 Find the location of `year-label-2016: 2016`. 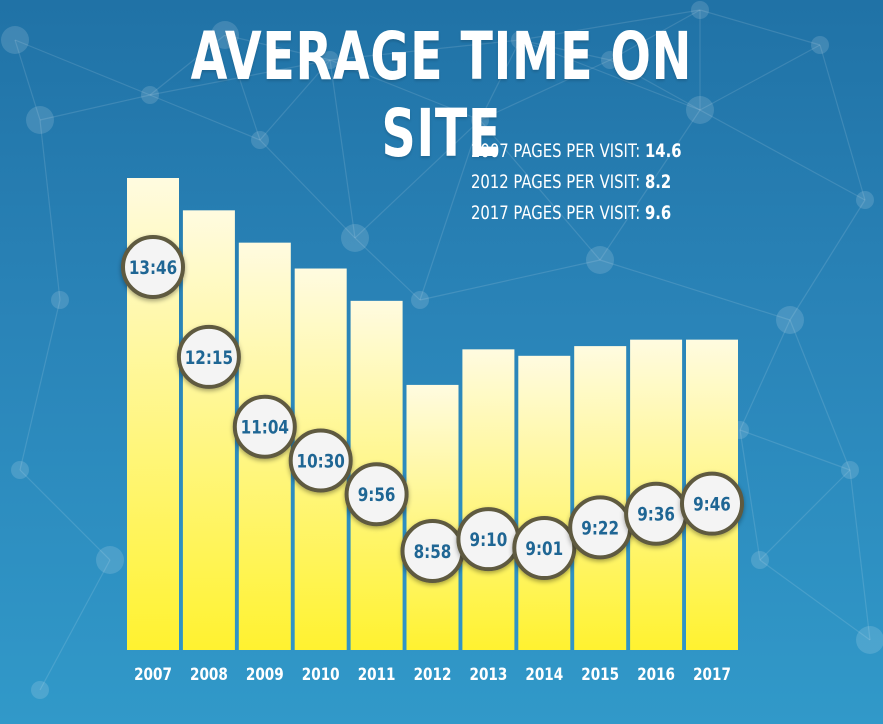

year-label-2016: 2016 is located at coordinates (656, 675).